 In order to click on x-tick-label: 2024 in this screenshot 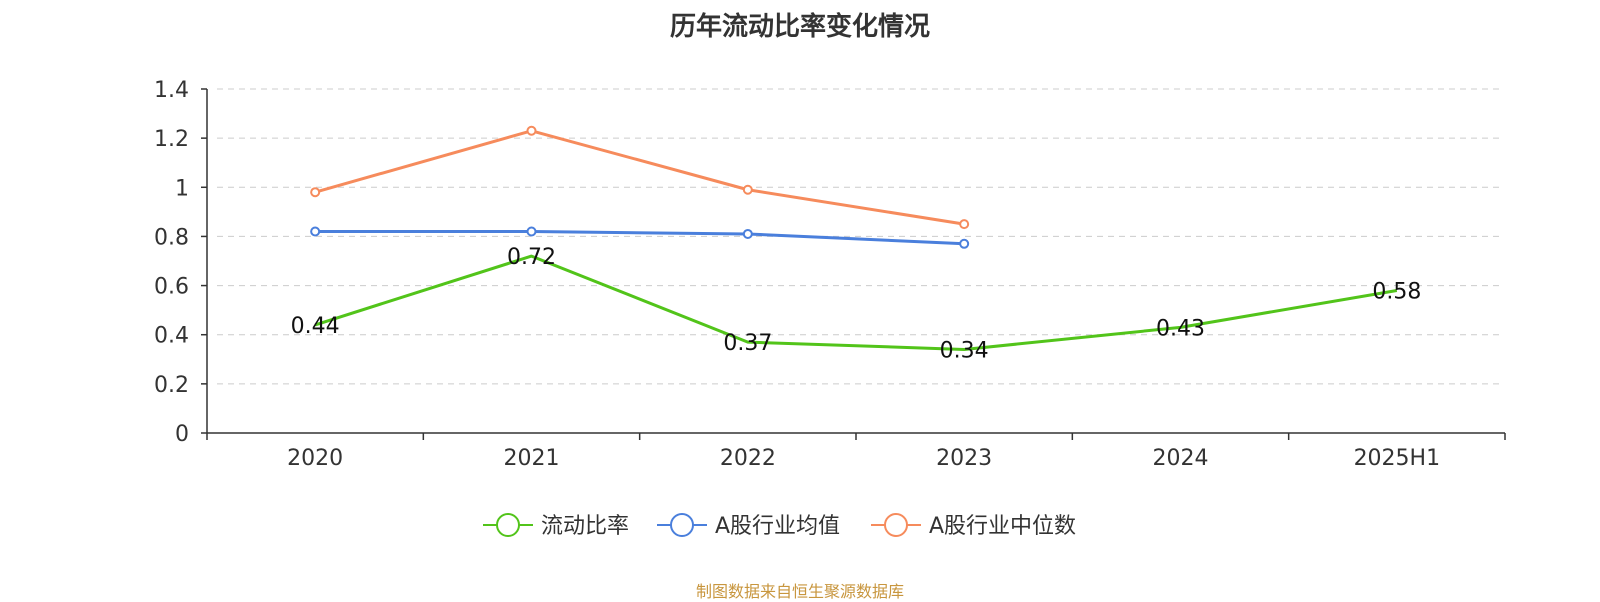, I will do `click(1181, 458)`.